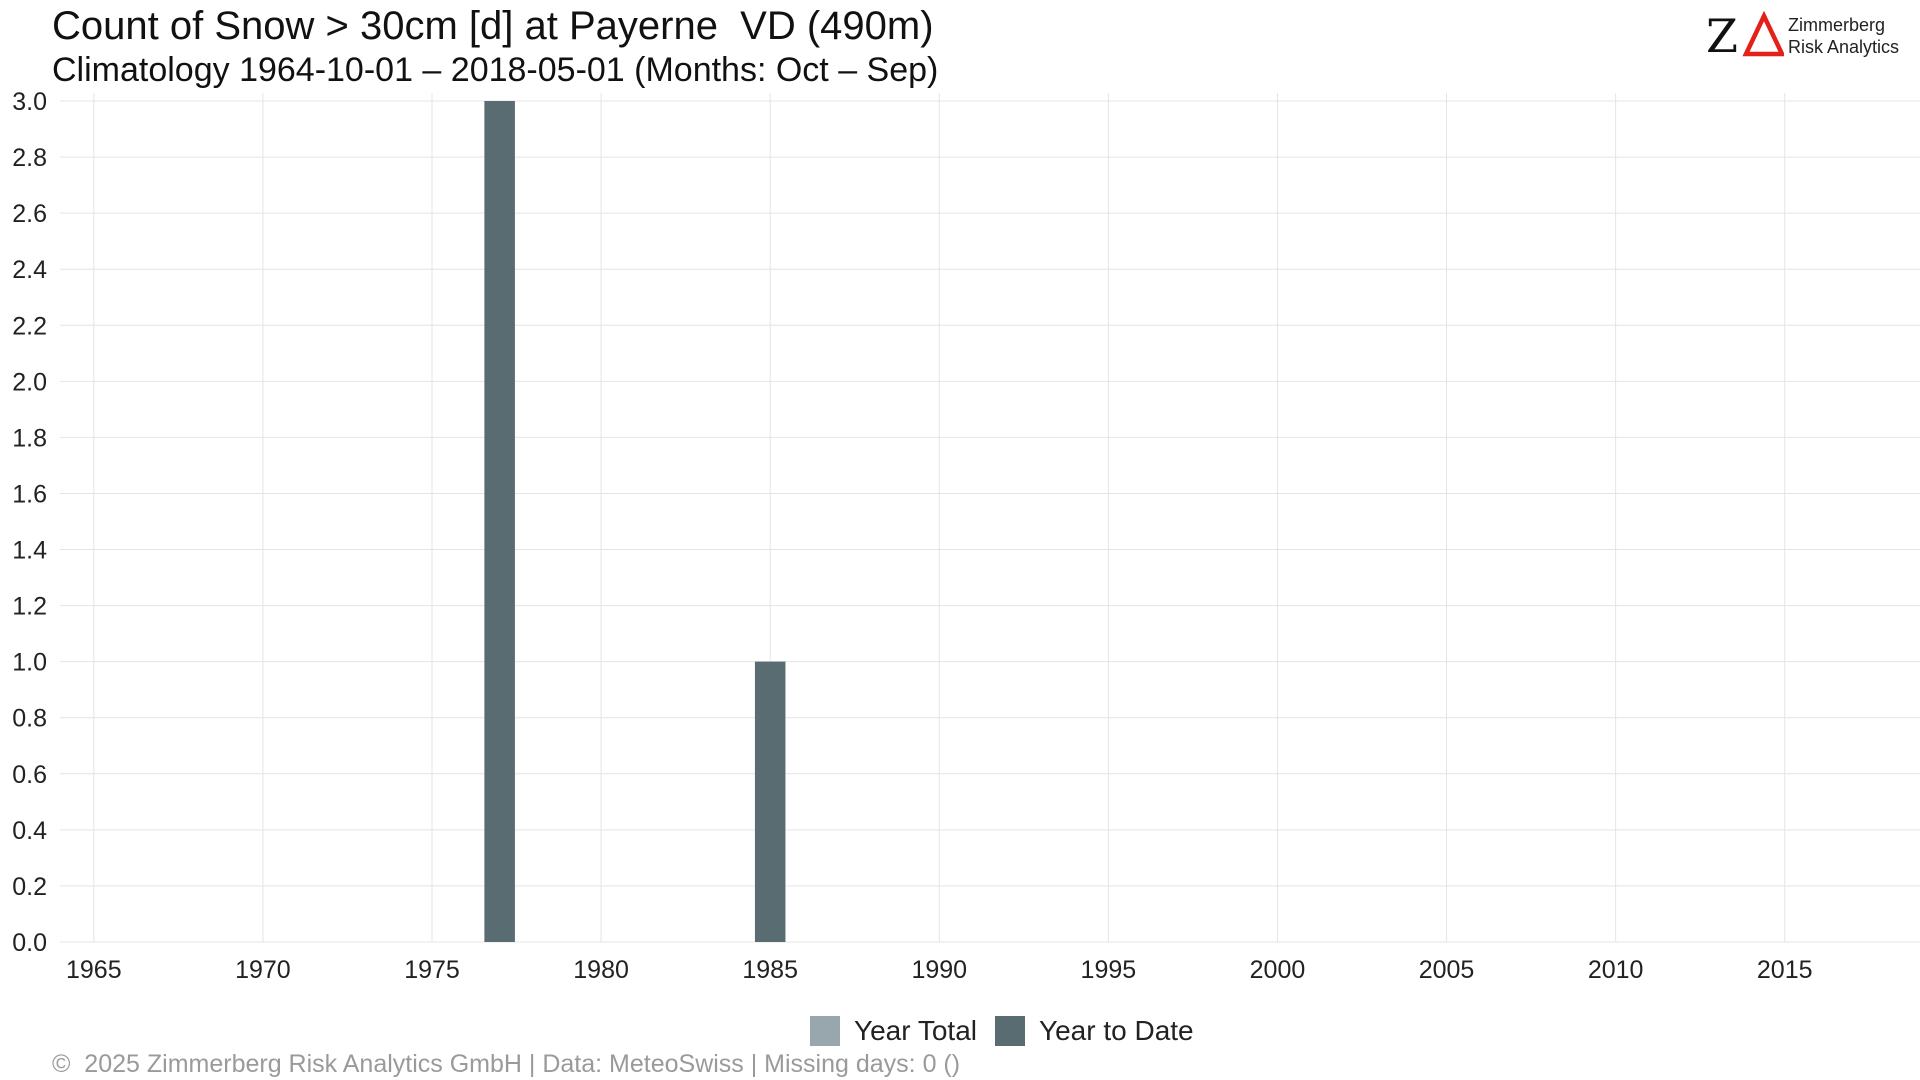 The image size is (1920, 1080). What do you see at coordinates (263, 970) in the screenshot?
I see `x-tick-label: 1970` at bounding box center [263, 970].